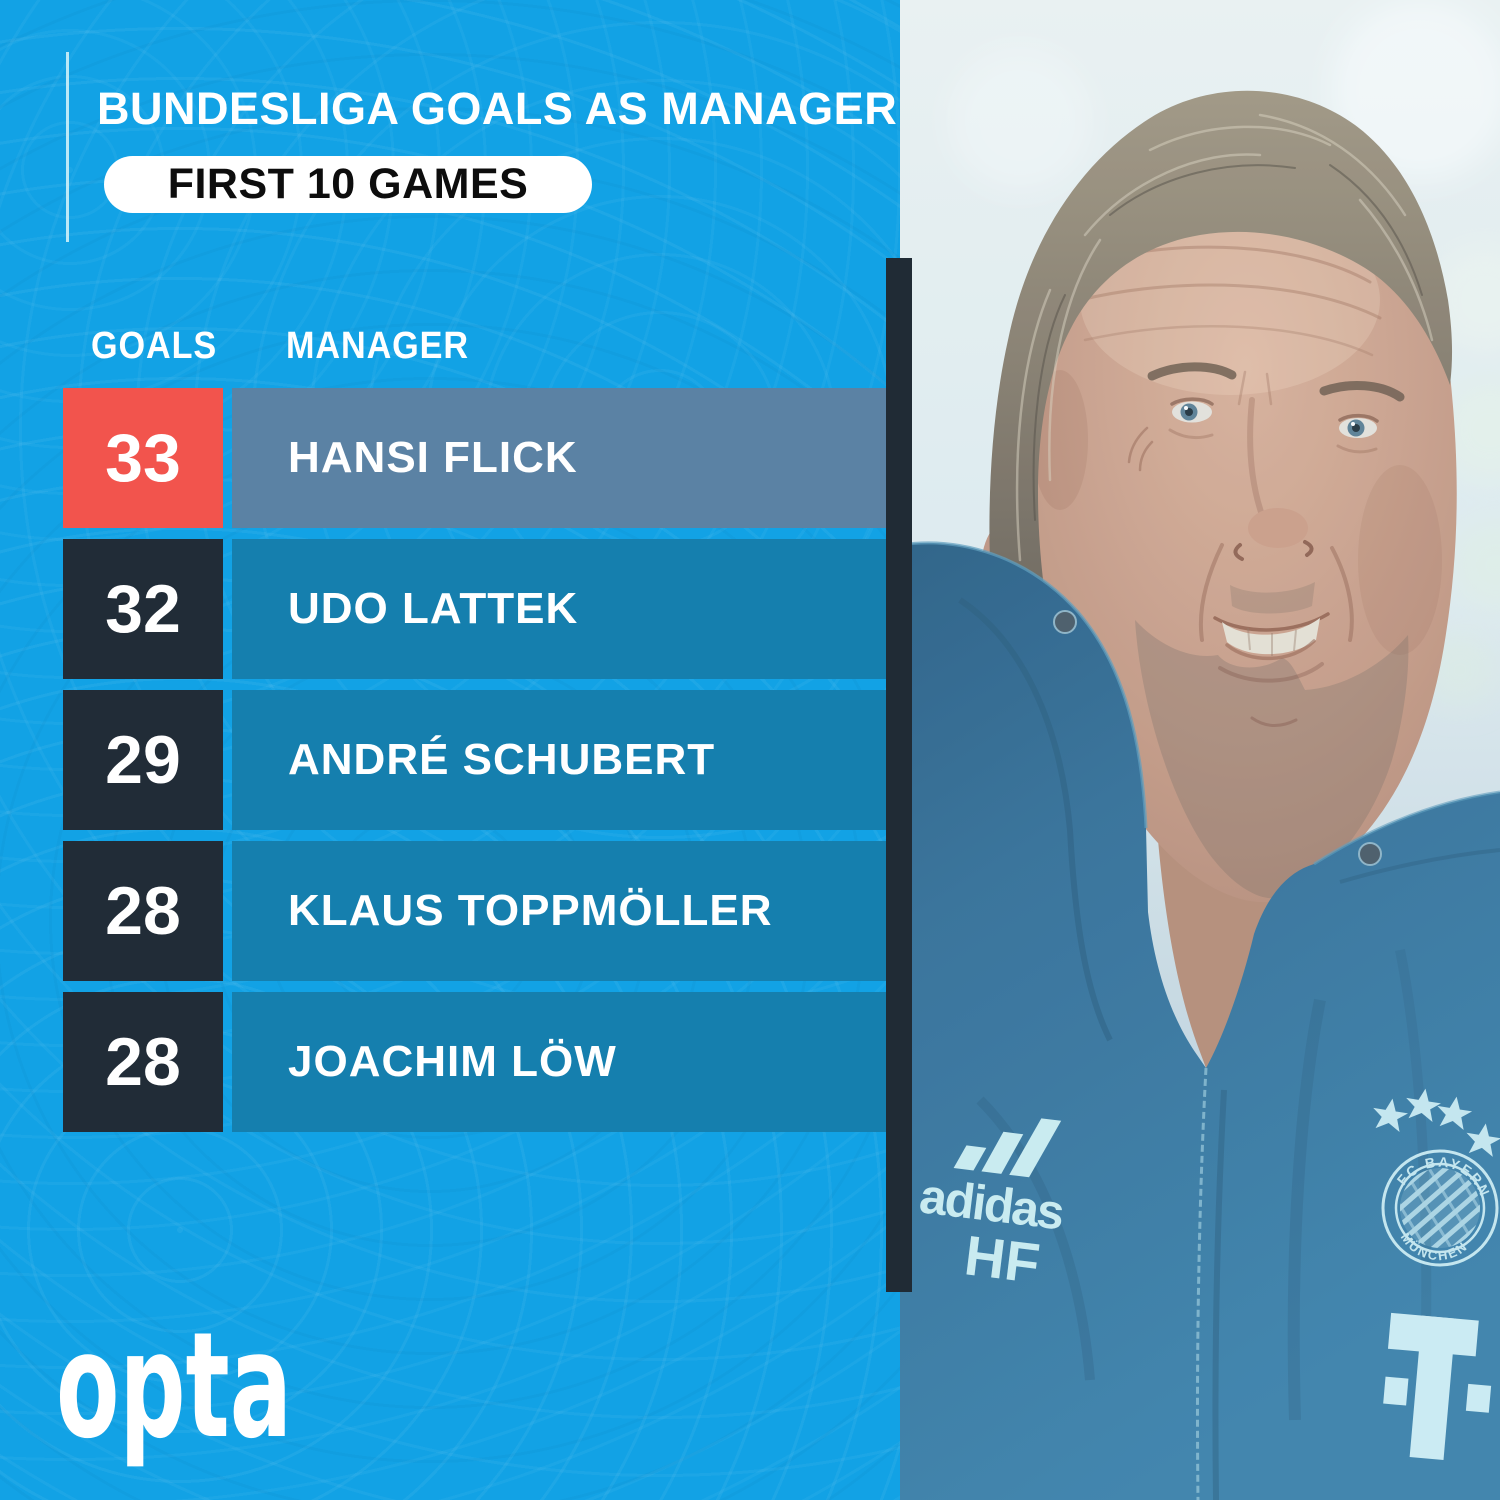 The height and width of the screenshot is (1500, 1500). I want to click on adidas-bars-icon, so click(1007, 1148).